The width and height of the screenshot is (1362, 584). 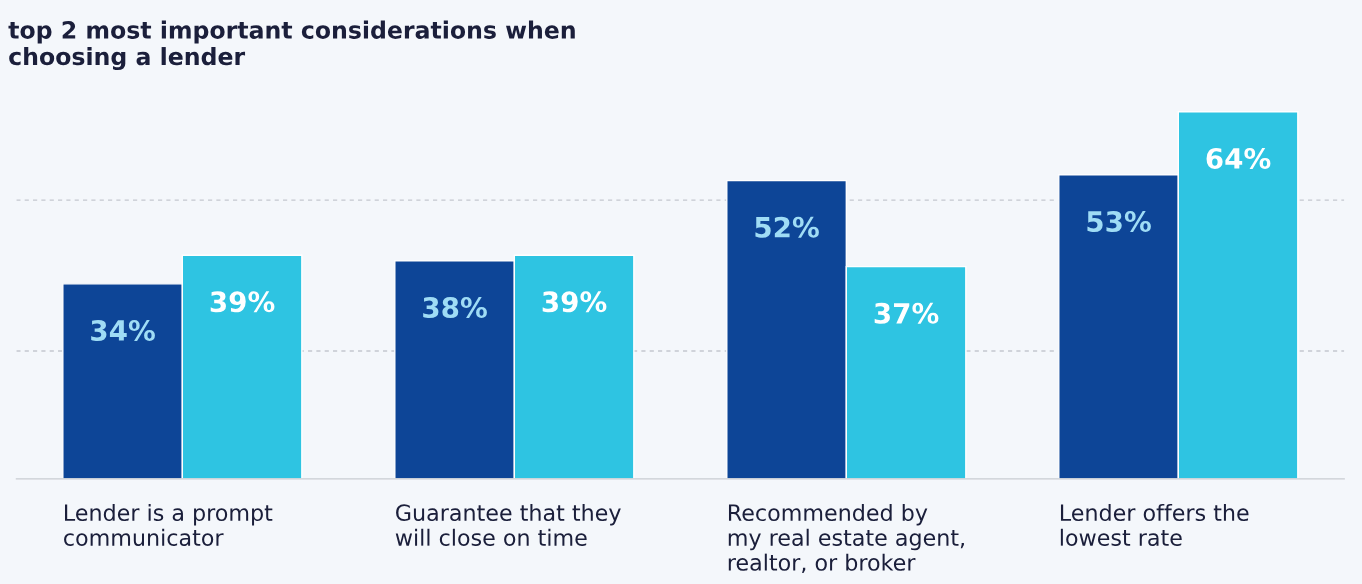 What do you see at coordinates (455, 308) in the screenshot?
I see `data-label: 38%` at bounding box center [455, 308].